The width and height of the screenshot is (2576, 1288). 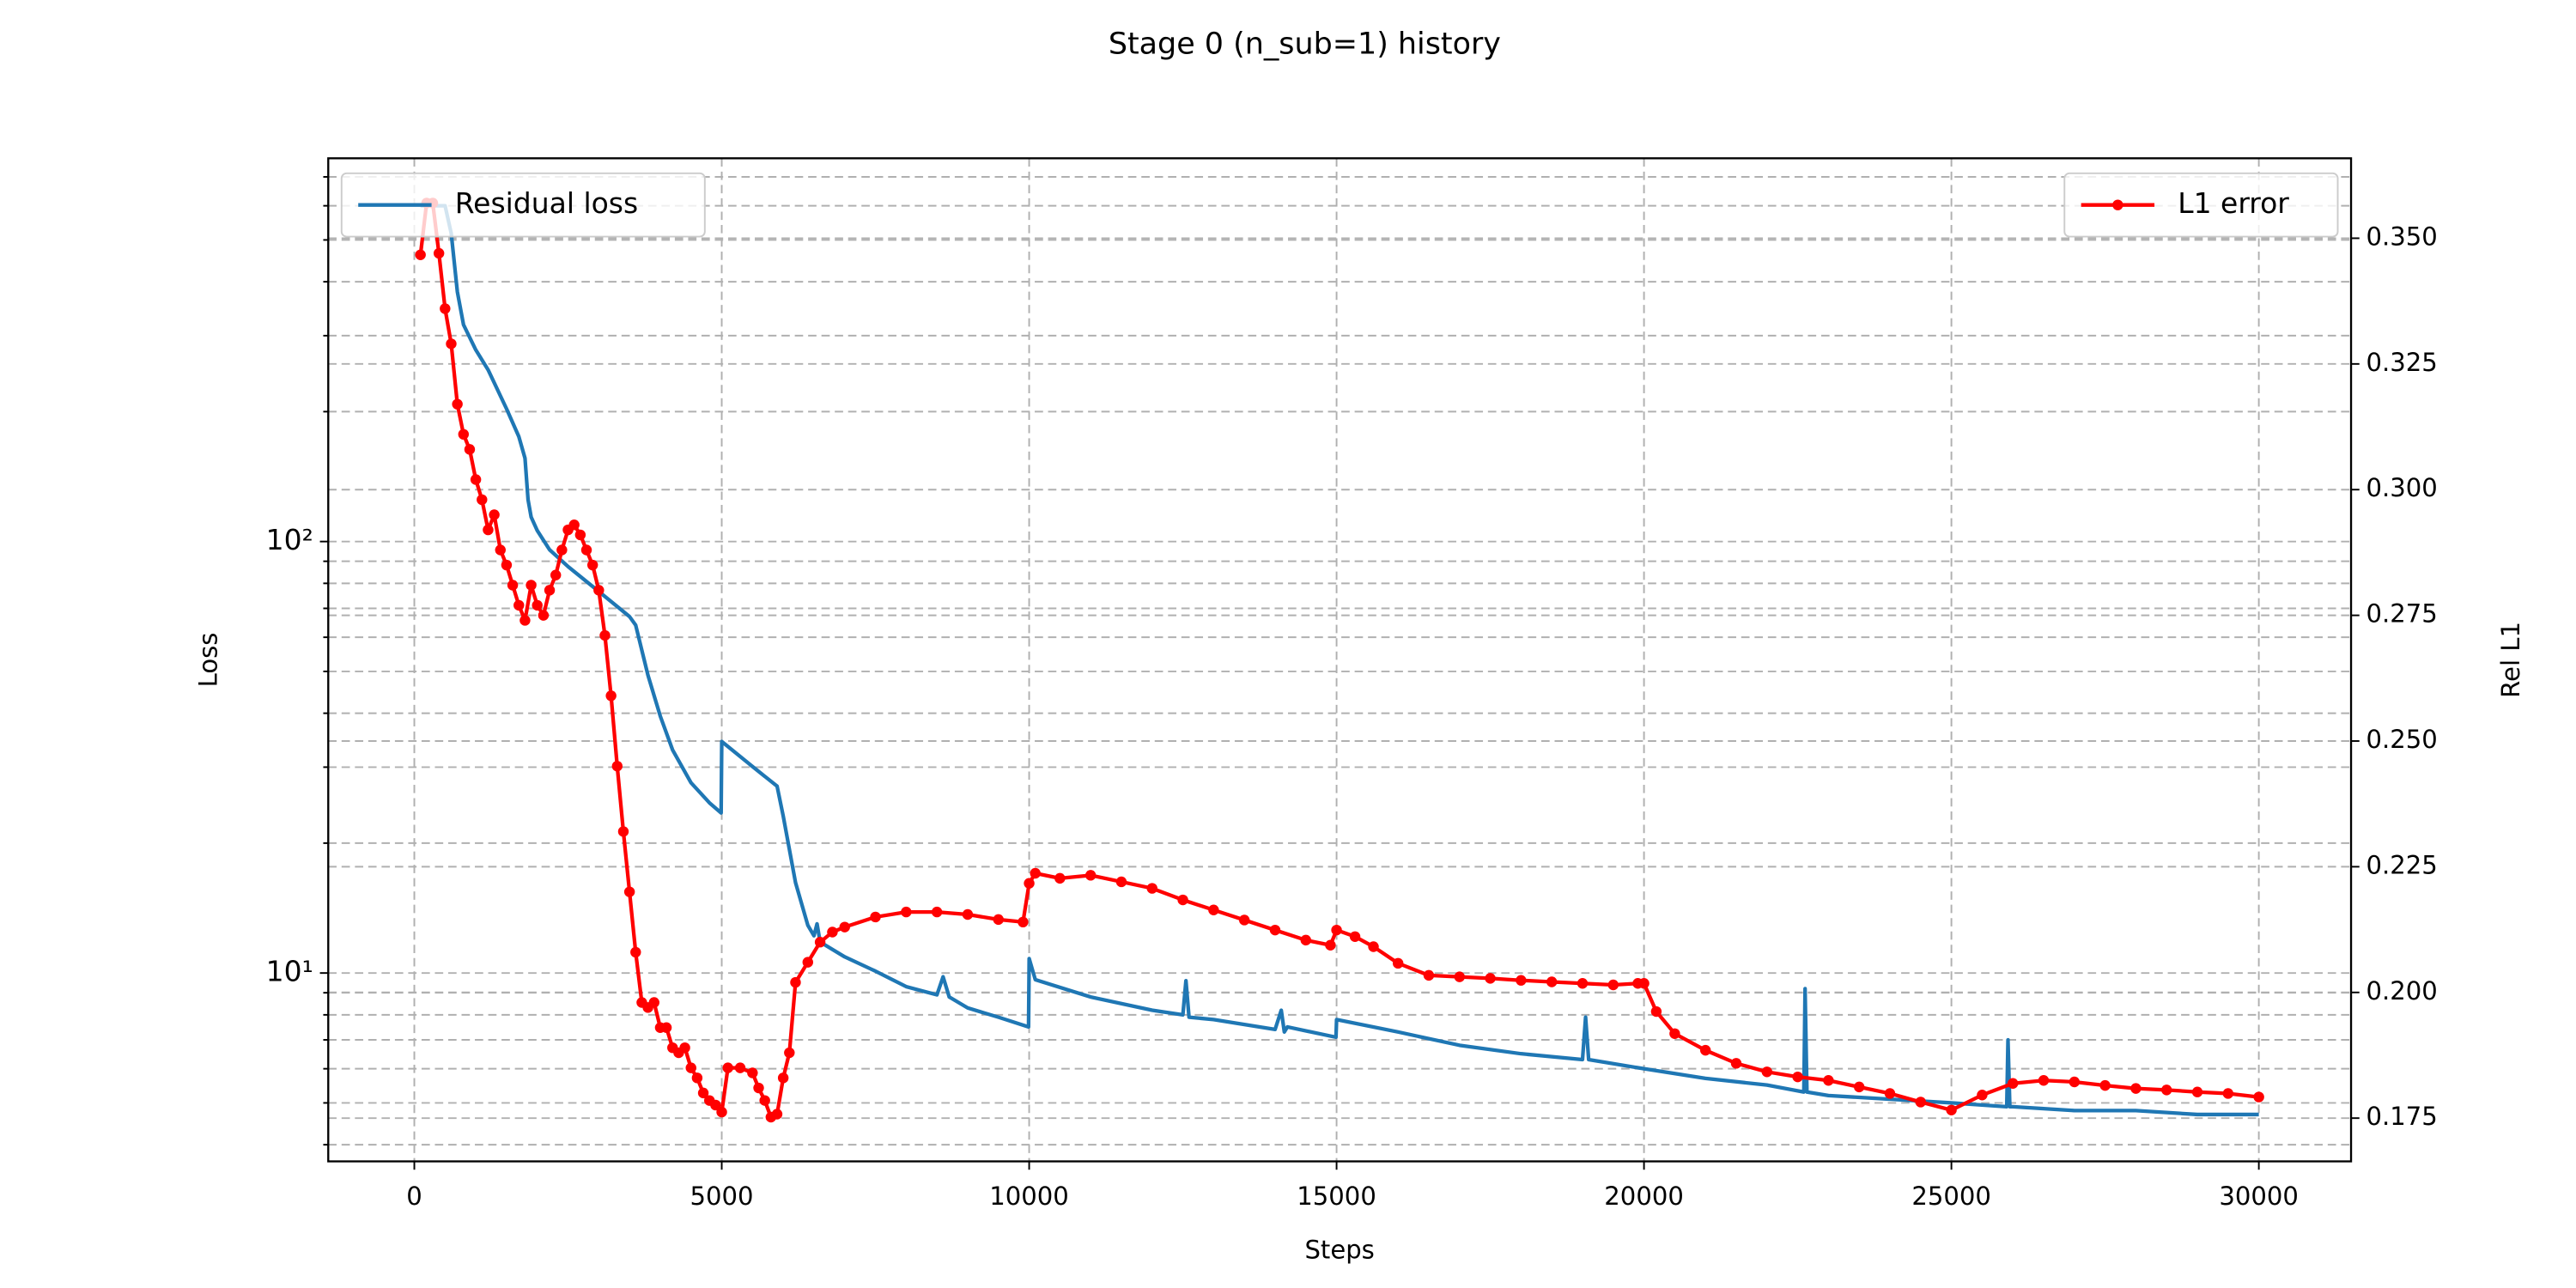 What do you see at coordinates (2401, 739) in the screenshot?
I see `y2-tick-label: 0.250` at bounding box center [2401, 739].